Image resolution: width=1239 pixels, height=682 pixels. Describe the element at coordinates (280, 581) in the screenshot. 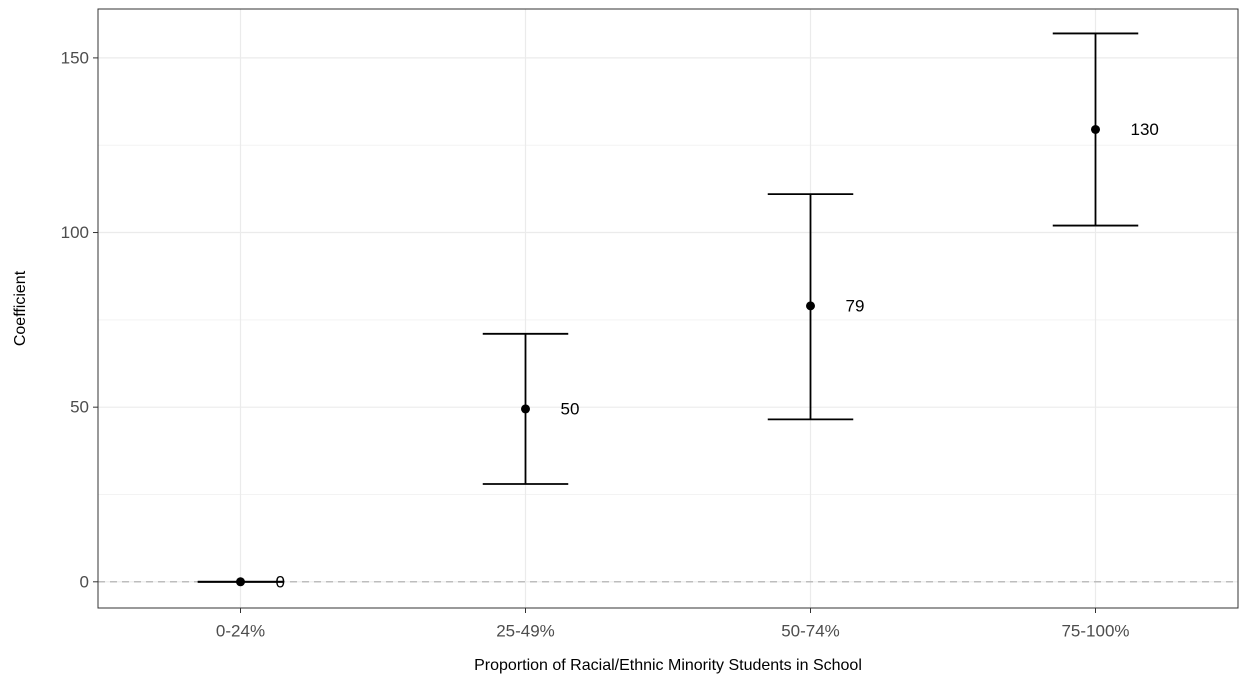

I see `data-label: 0` at that location.